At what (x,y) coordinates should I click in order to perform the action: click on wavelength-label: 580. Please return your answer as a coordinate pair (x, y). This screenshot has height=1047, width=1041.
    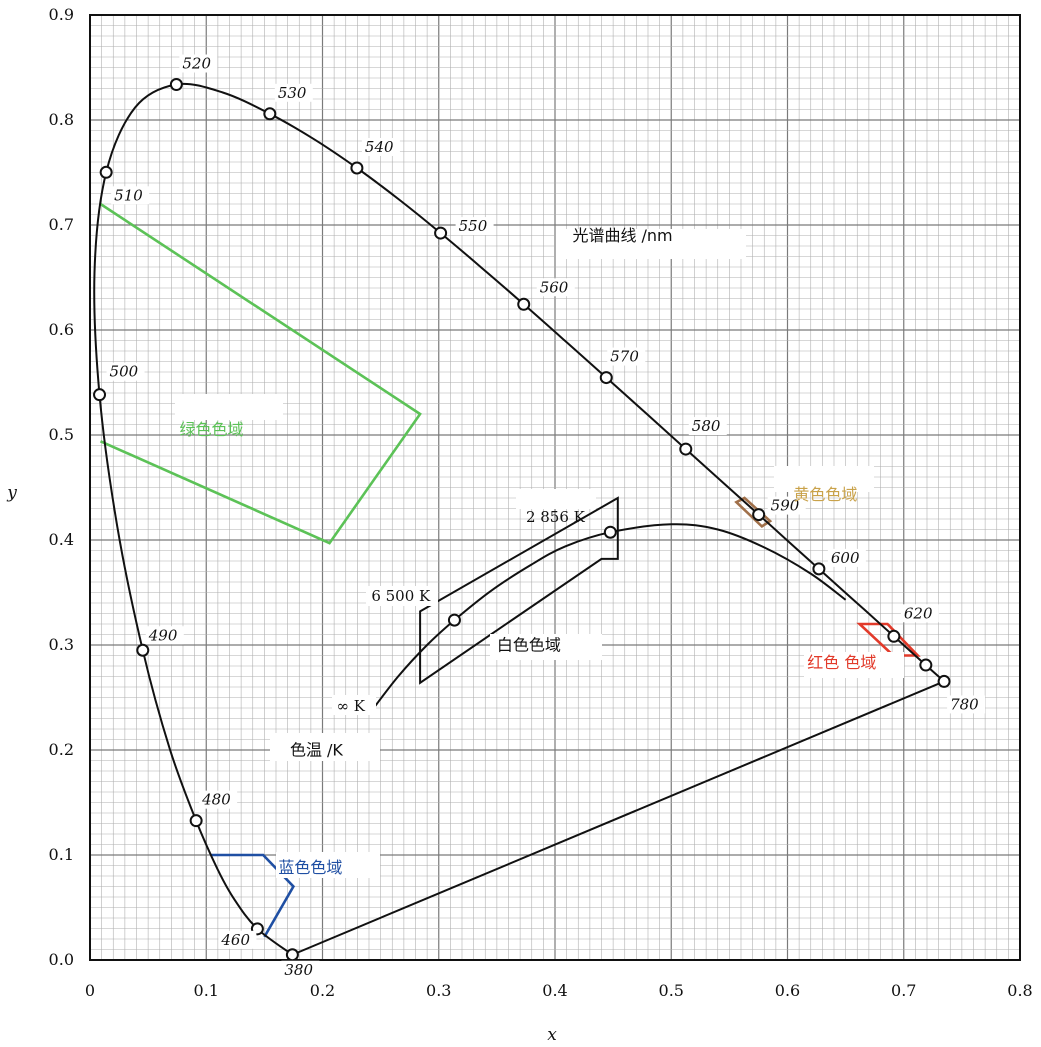
    Looking at the image, I should click on (706, 426).